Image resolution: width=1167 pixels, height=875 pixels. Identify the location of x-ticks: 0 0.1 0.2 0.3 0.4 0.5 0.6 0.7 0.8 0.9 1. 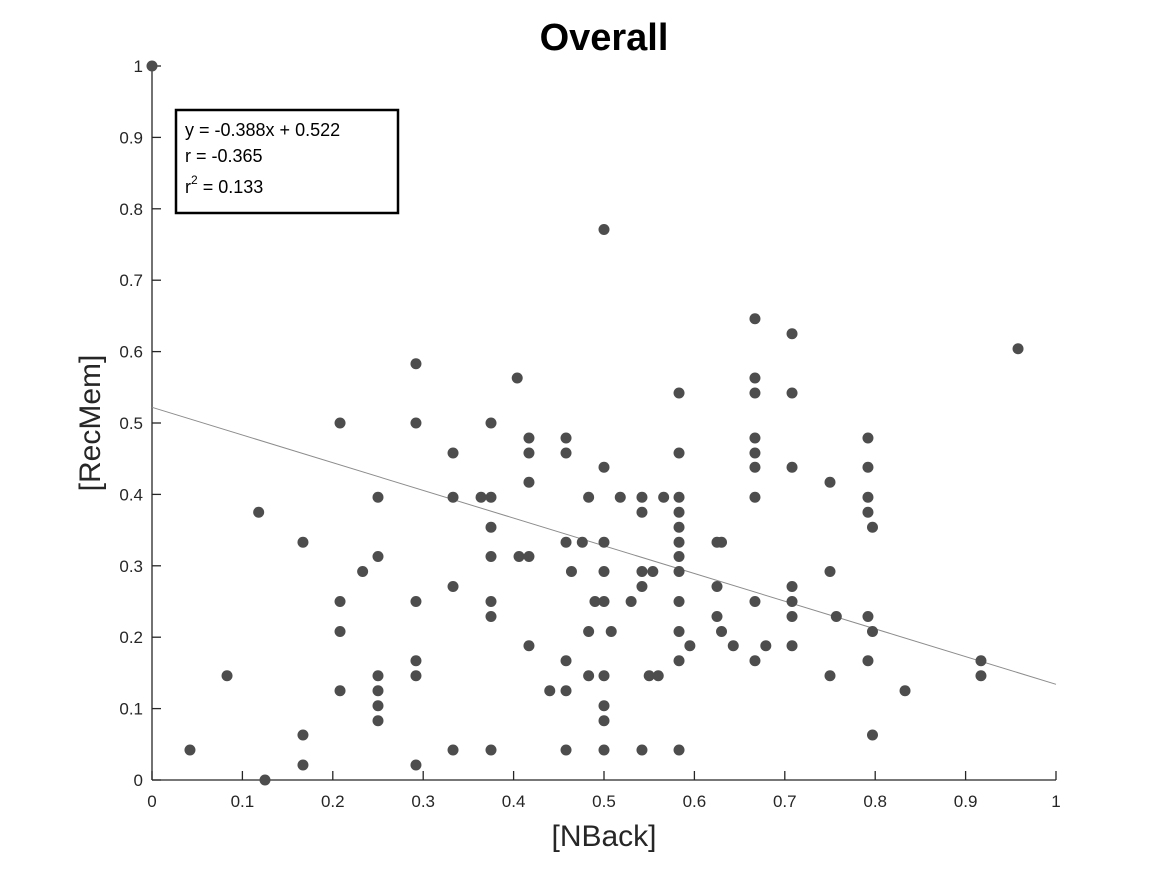
(604, 791).